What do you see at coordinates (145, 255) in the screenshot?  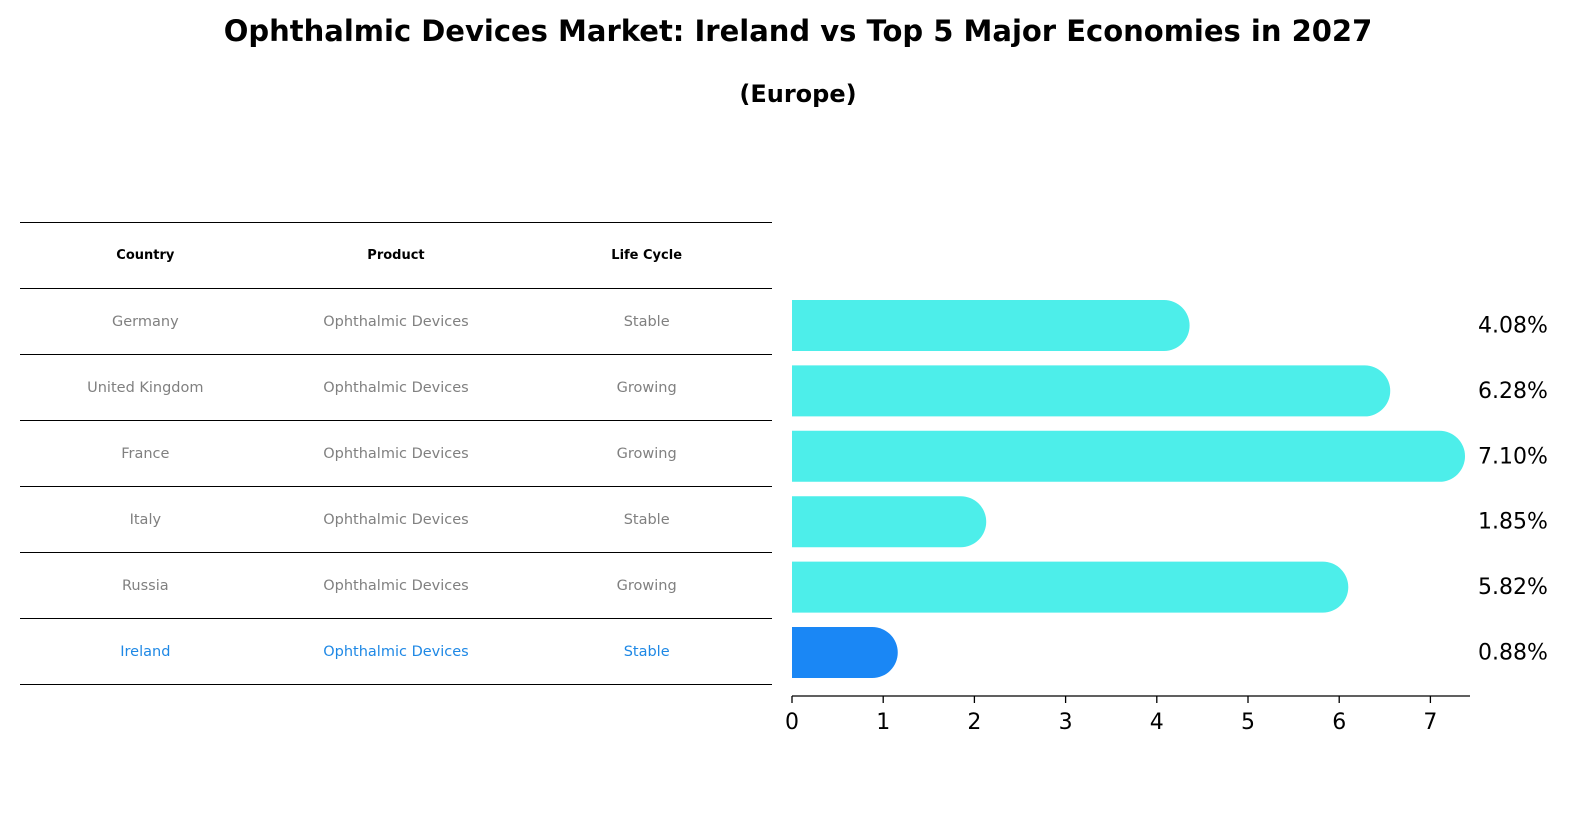 I see `header-country: Country` at bounding box center [145, 255].